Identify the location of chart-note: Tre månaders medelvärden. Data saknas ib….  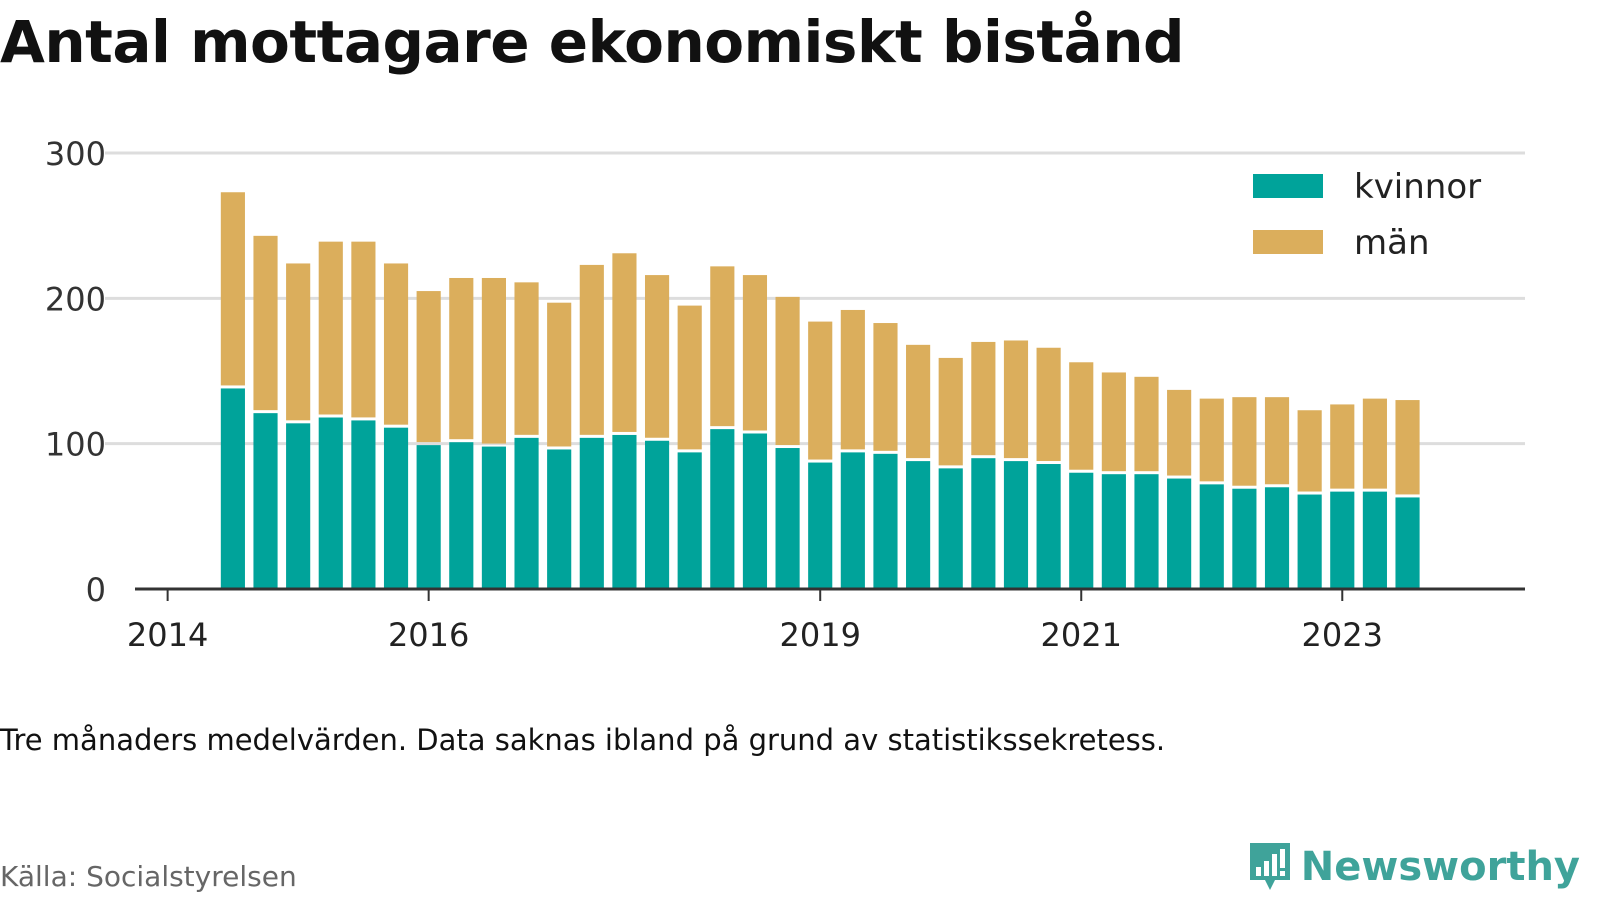
(583, 740).